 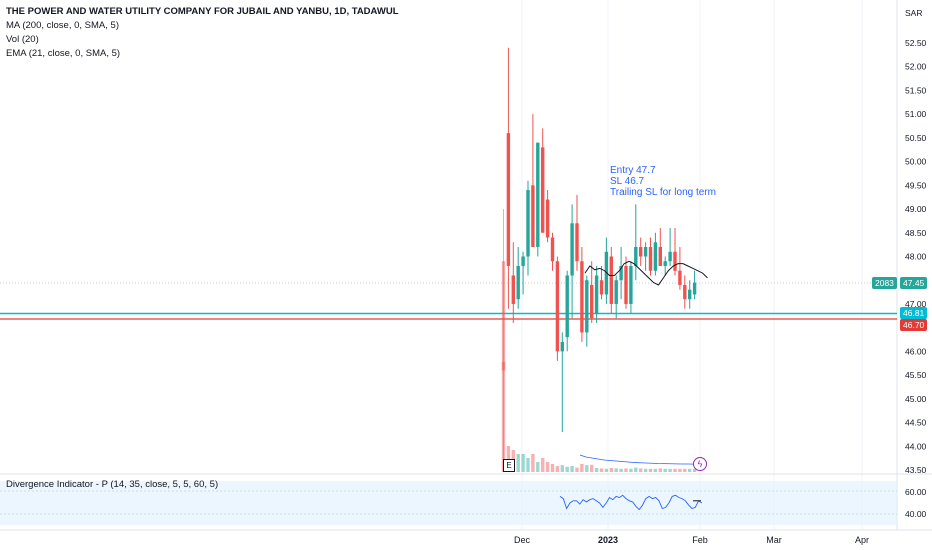 I want to click on y-tick-label: 52.50, so click(x=916, y=43).